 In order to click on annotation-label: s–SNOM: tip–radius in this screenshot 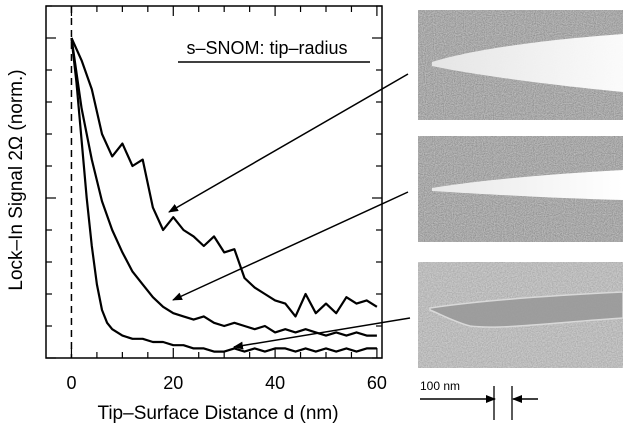, I will do `click(266, 48)`.